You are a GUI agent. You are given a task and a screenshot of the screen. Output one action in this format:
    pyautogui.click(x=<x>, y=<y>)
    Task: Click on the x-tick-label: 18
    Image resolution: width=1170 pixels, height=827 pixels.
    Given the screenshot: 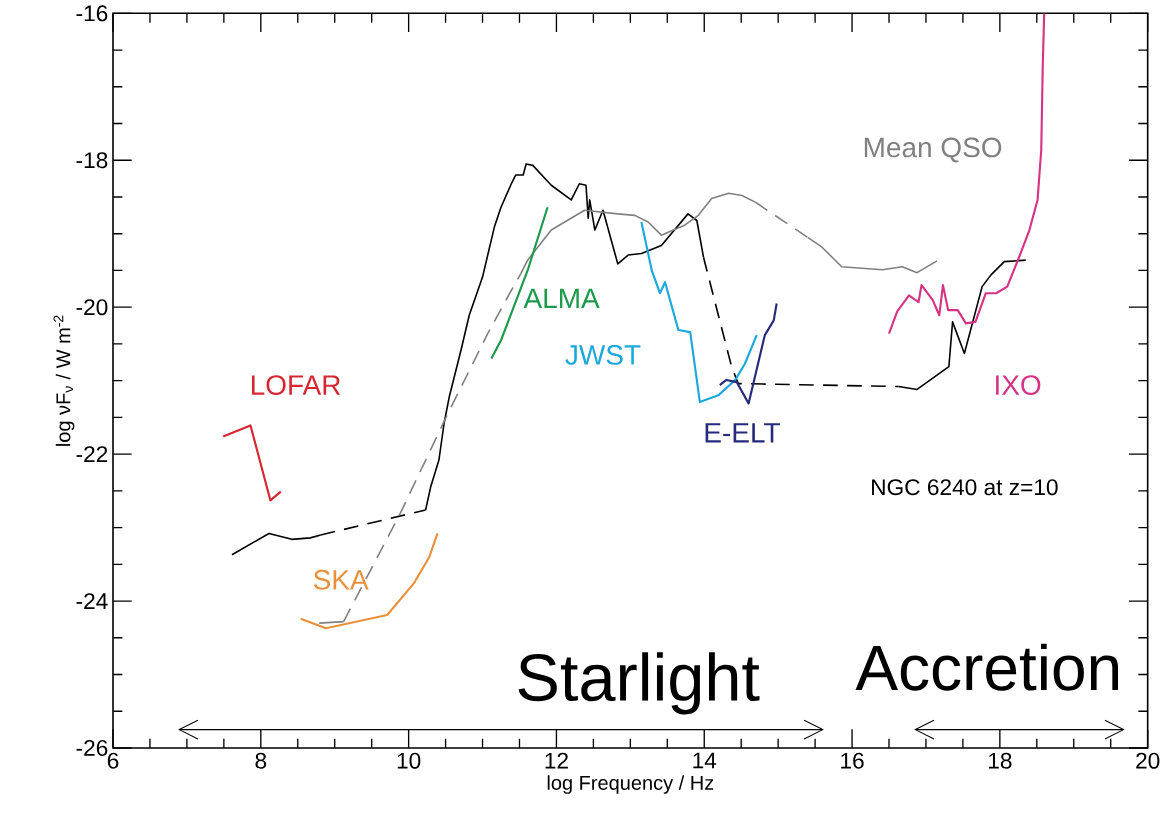 What is the action you would take?
    pyautogui.click(x=1000, y=760)
    